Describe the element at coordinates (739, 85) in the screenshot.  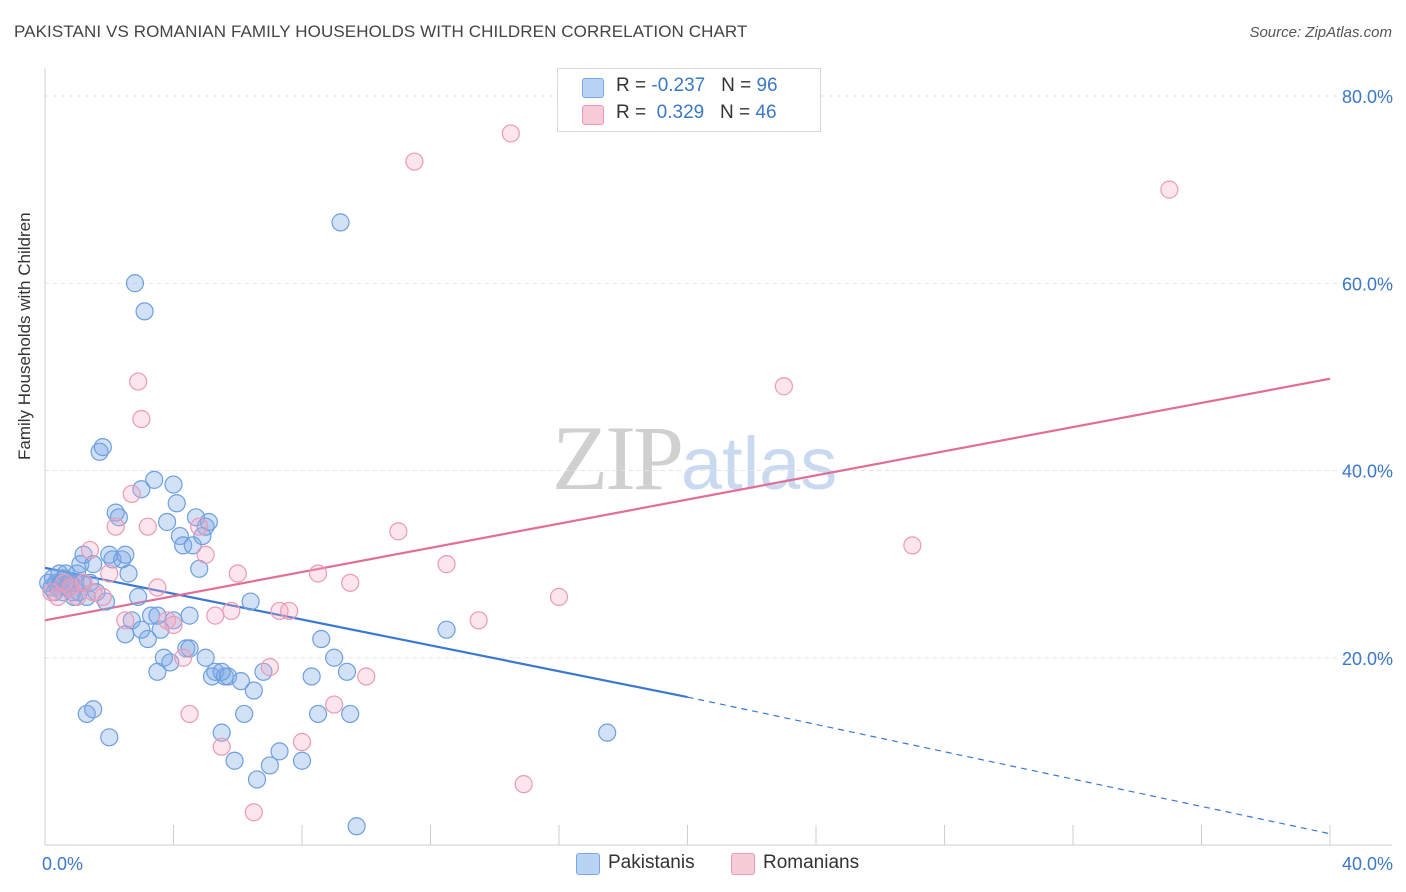
I see `n-label: N =` at that location.